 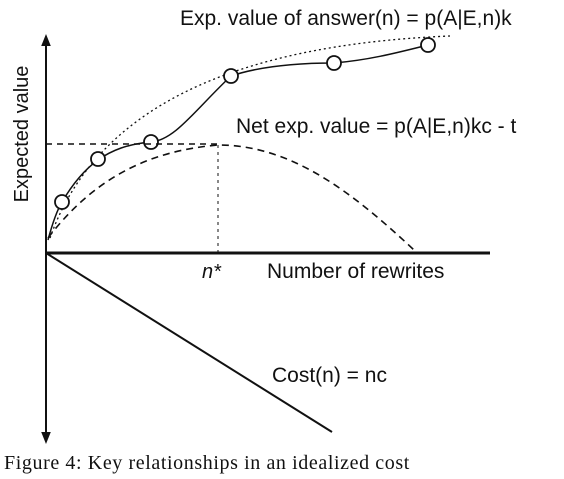 I want to click on y-axis-label: Expected value, so click(x=22, y=134).